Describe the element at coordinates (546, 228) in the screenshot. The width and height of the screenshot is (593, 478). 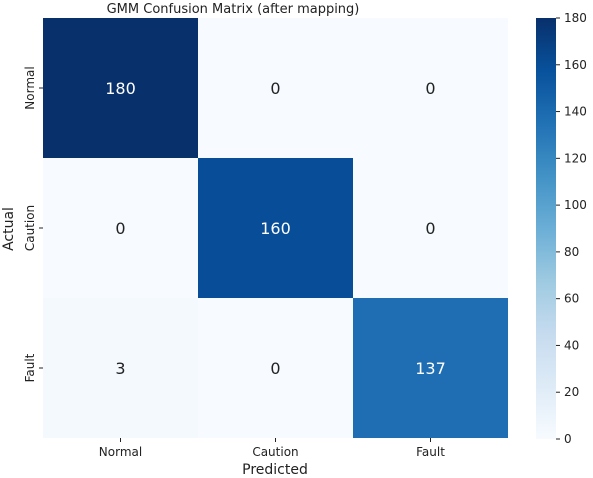
I see `colorbar-gradient` at that location.